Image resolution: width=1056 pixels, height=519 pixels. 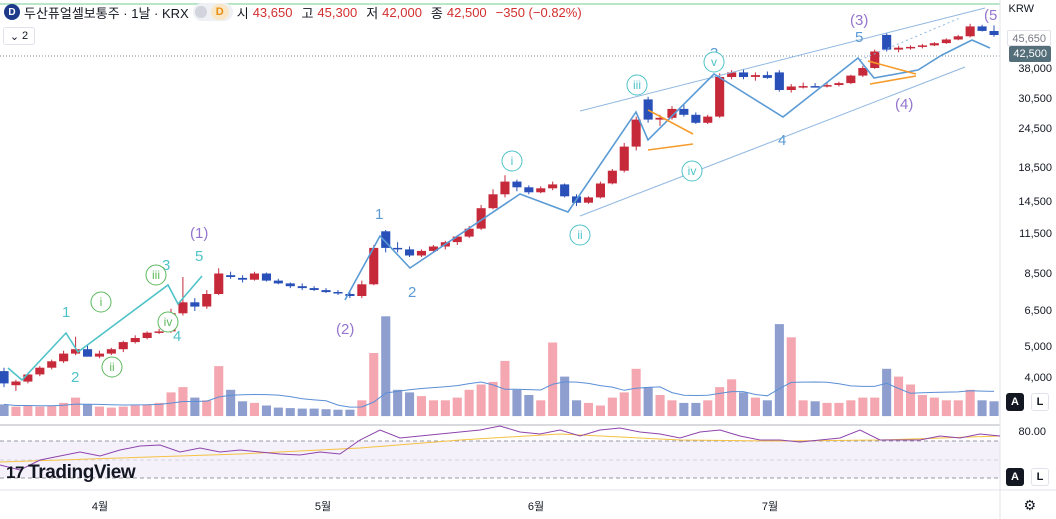 What do you see at coordinates (512, 161) in the screenshot?
I see `wave-i-mid-label: i` at bounding box center [512, 161].